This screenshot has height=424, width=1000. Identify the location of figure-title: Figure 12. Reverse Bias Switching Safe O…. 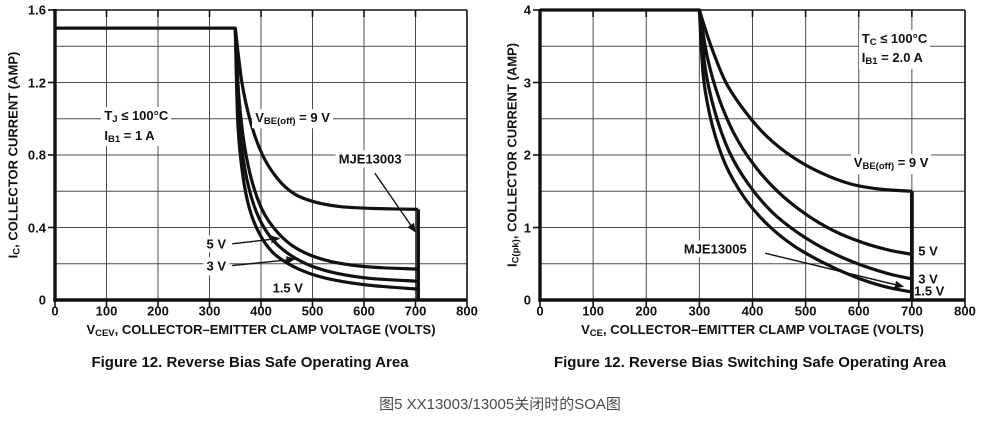
(750, 362).